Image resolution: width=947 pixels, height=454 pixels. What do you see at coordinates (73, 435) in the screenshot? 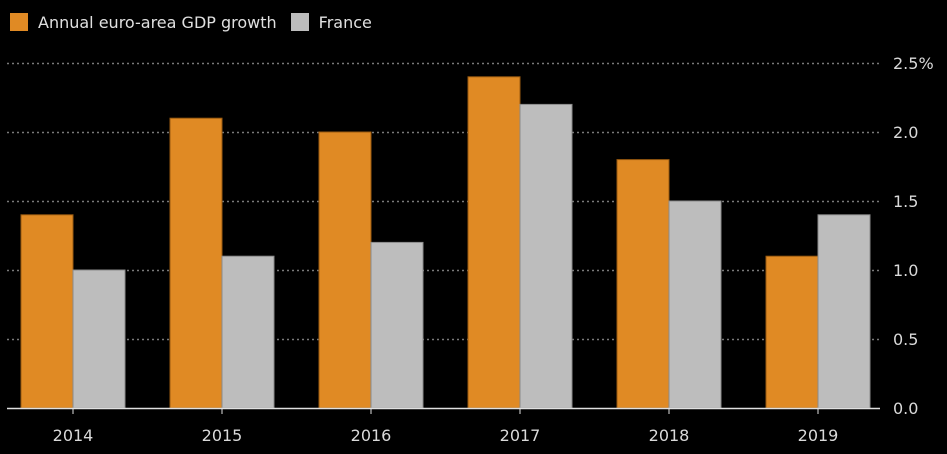
I see `x-tick-label: 2014` at bounding box center [73, 435].